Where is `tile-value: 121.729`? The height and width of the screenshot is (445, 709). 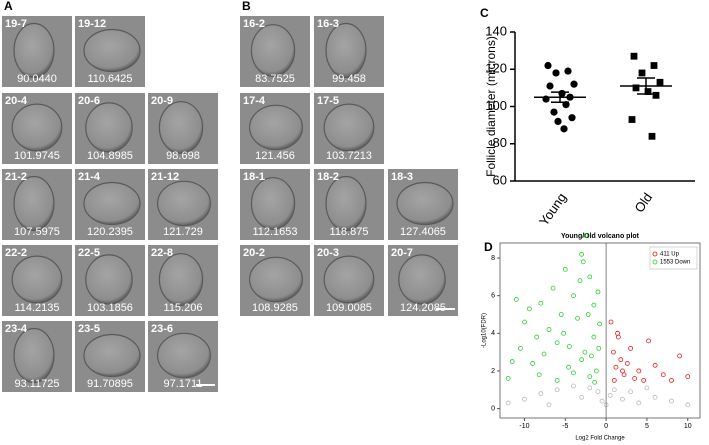
tile-value: 121.729 is located at coordinates (183, 232).